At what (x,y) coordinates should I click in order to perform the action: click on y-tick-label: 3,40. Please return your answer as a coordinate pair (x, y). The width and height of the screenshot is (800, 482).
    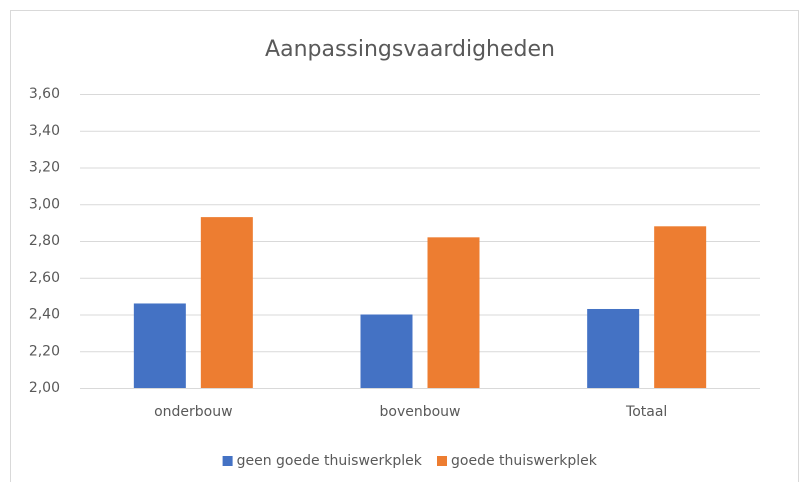
    Looking at the image, I should click on (44, 131).